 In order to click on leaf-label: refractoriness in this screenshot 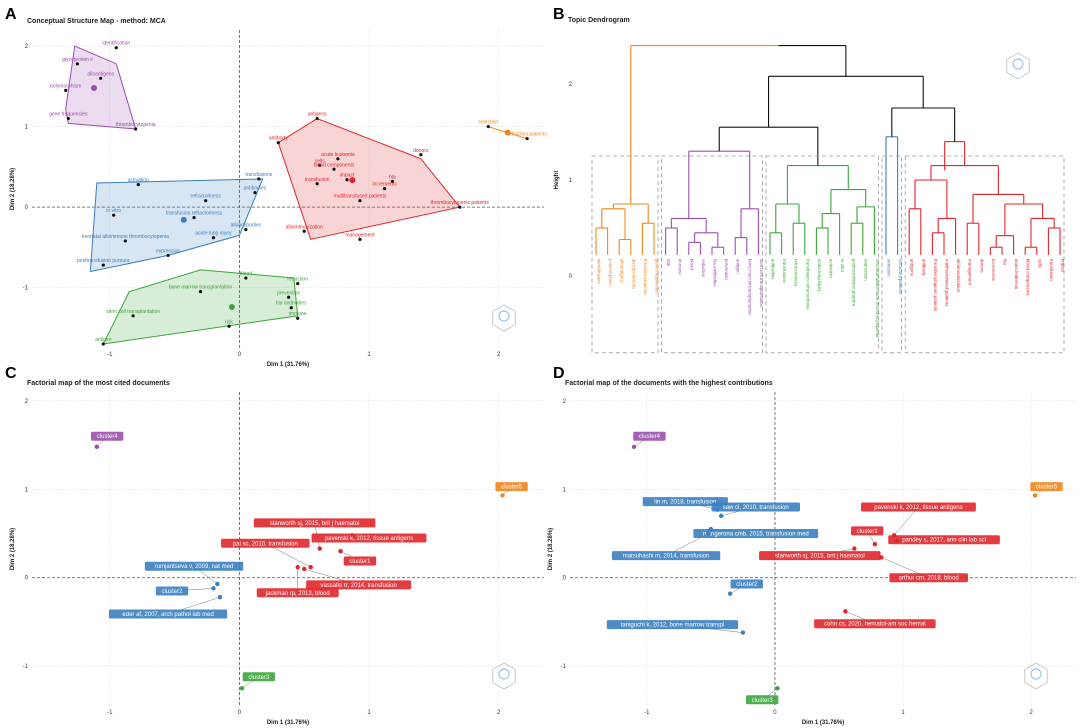, I will do `click(796, 273)`.